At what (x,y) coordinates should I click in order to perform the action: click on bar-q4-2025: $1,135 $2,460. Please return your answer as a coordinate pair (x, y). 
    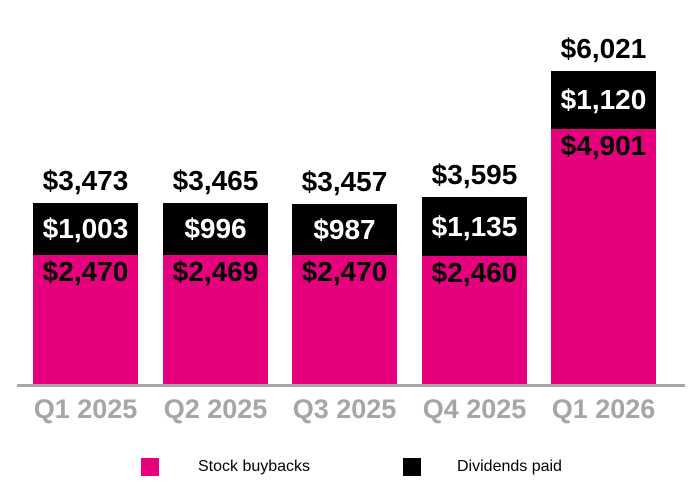
    Looking at the image, I should click on (474, 290).